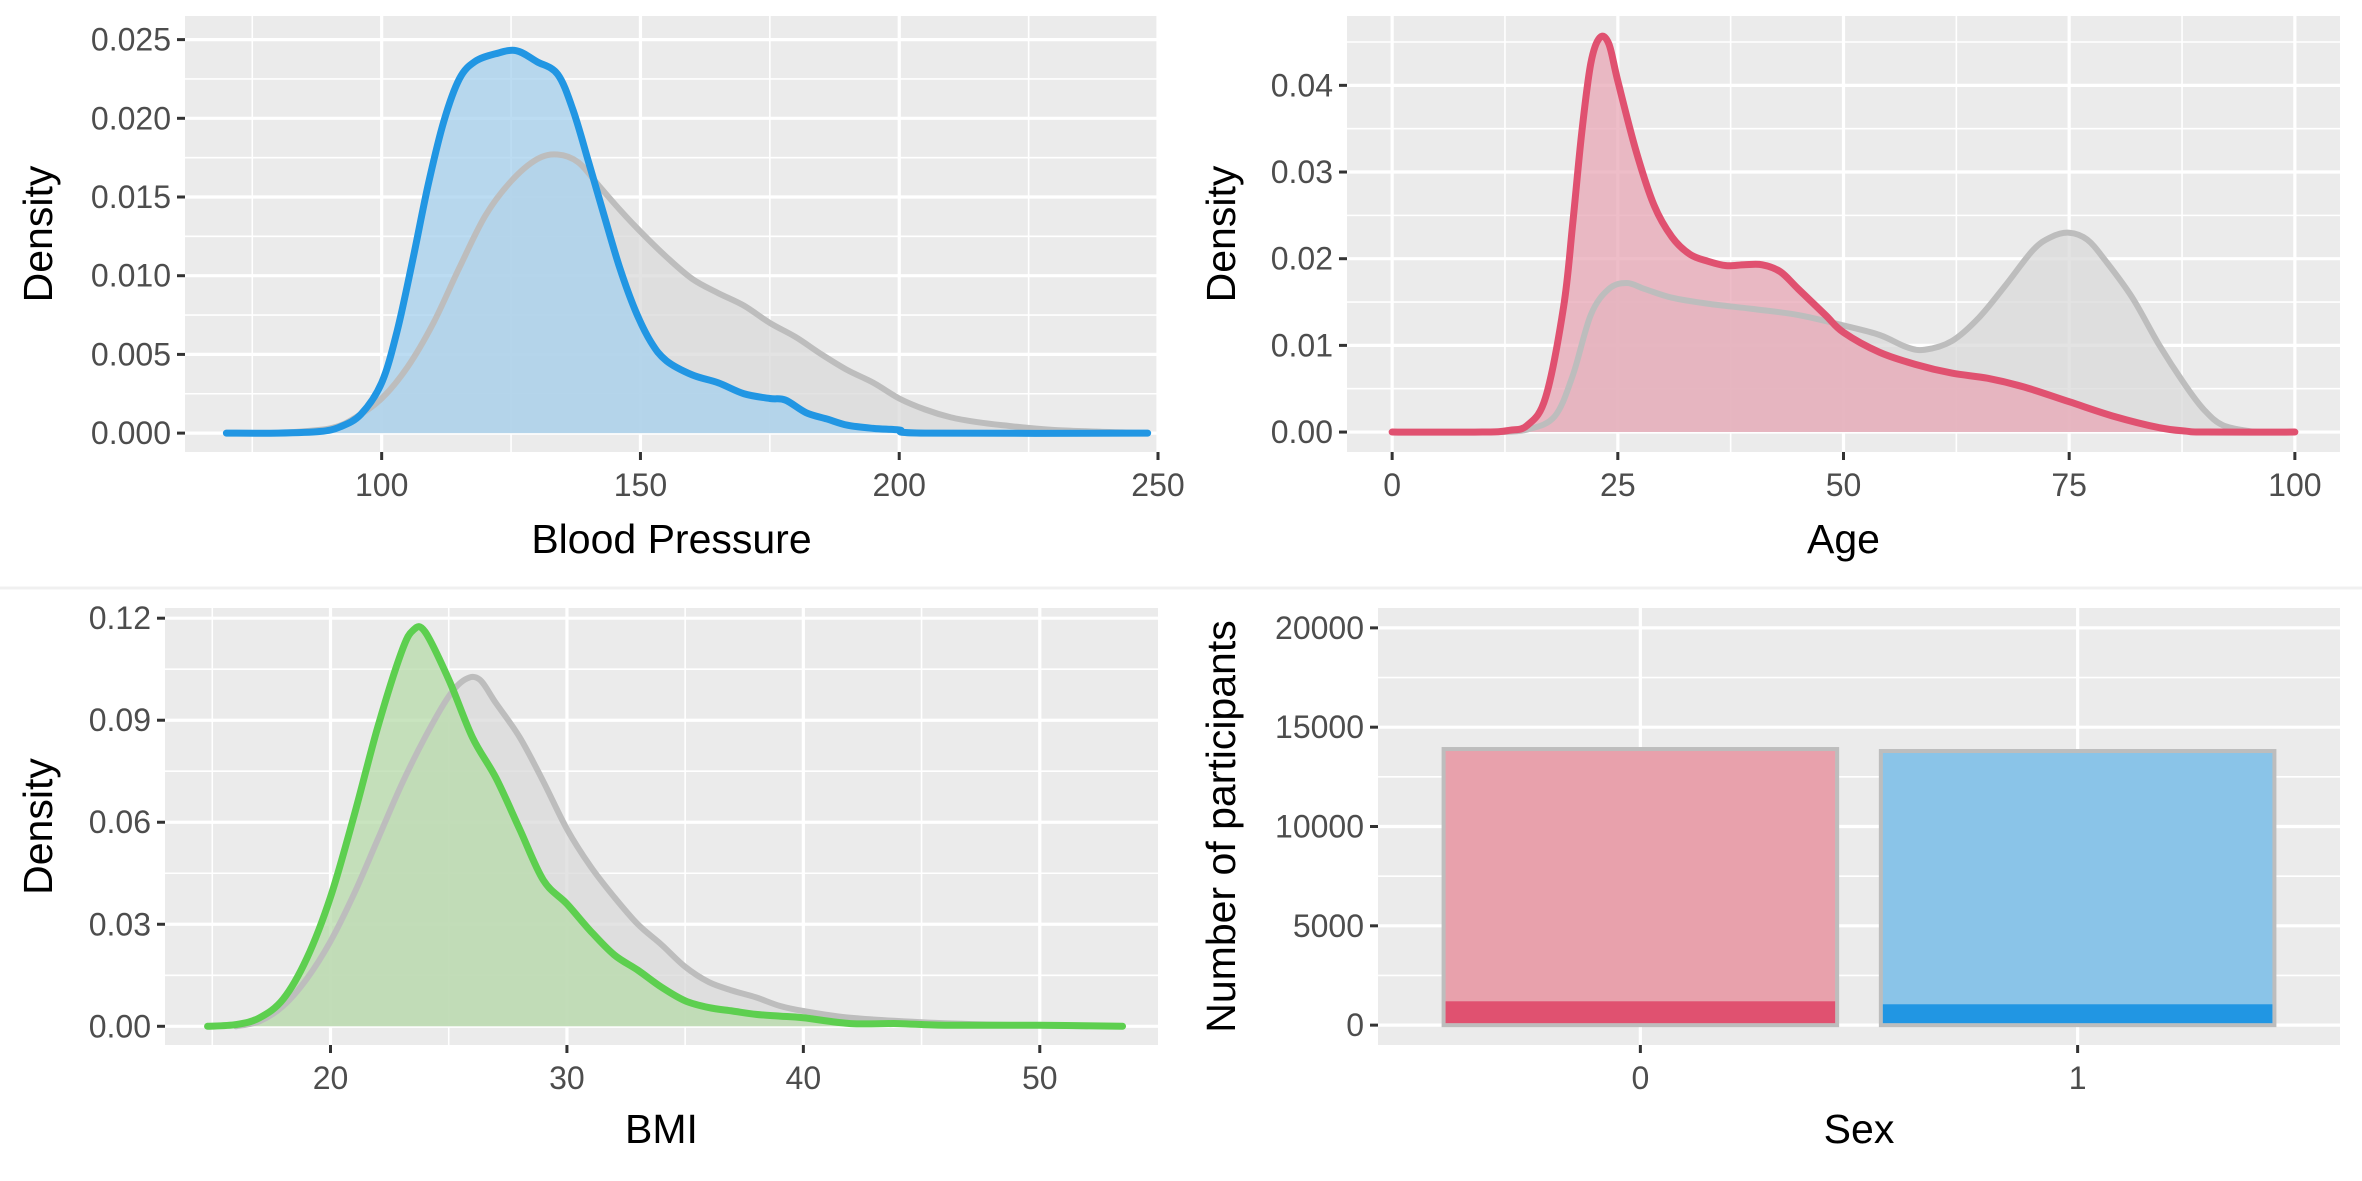  I want to click on y-tick-label: 0.04, so click(1302, 85).